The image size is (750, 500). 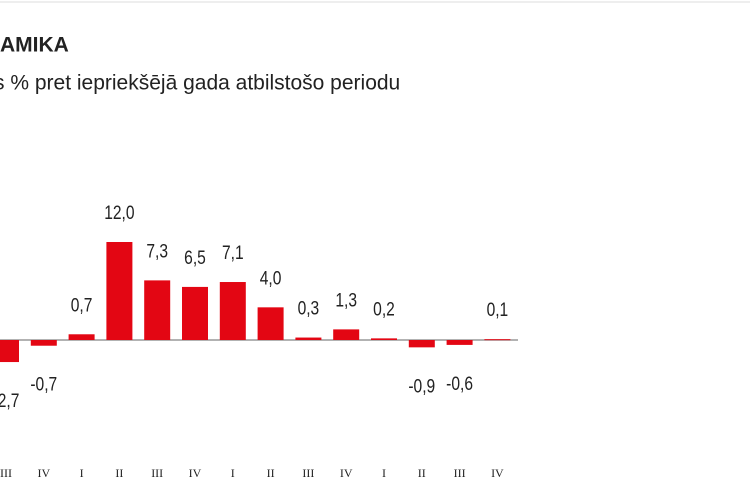 What do you see at coordinates (421, 386) in the screenshot?
I see `value-label: -0,9` at bounding box center [421, 386].